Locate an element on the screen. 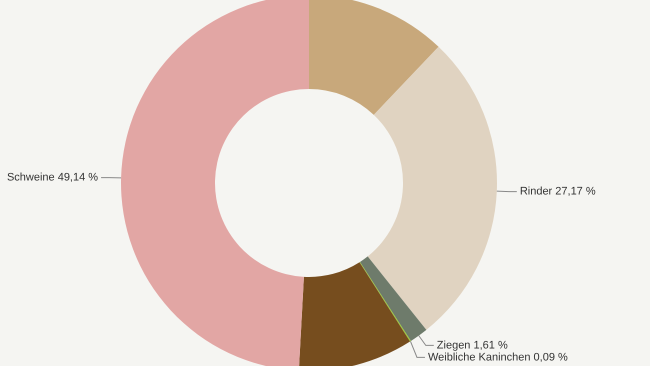 Image resolution: width=650 pixels, height=366 pixels. slice-label: Weibliche Kaninchen 0,09 % is located at coordinates (498, 357).